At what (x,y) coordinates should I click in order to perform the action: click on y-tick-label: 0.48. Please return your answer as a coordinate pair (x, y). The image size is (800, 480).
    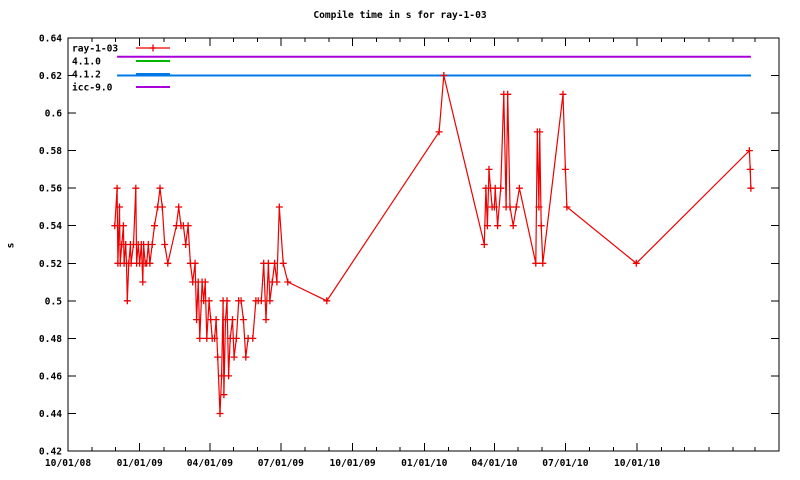
    Looking at the image, I should click on (50, 339).